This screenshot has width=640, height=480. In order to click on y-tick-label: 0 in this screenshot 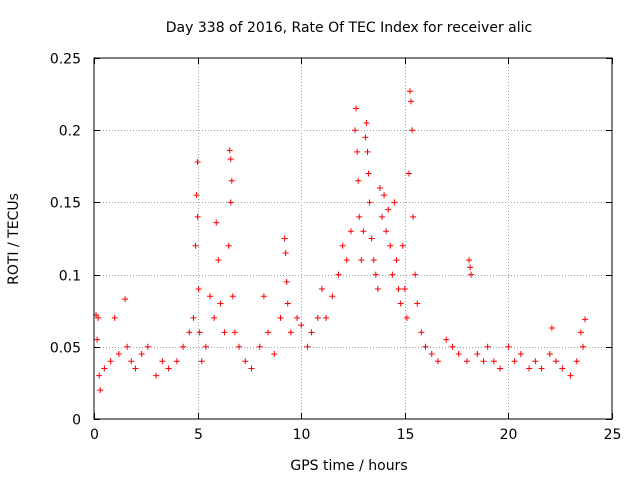, I will do `click(76, 421)`.